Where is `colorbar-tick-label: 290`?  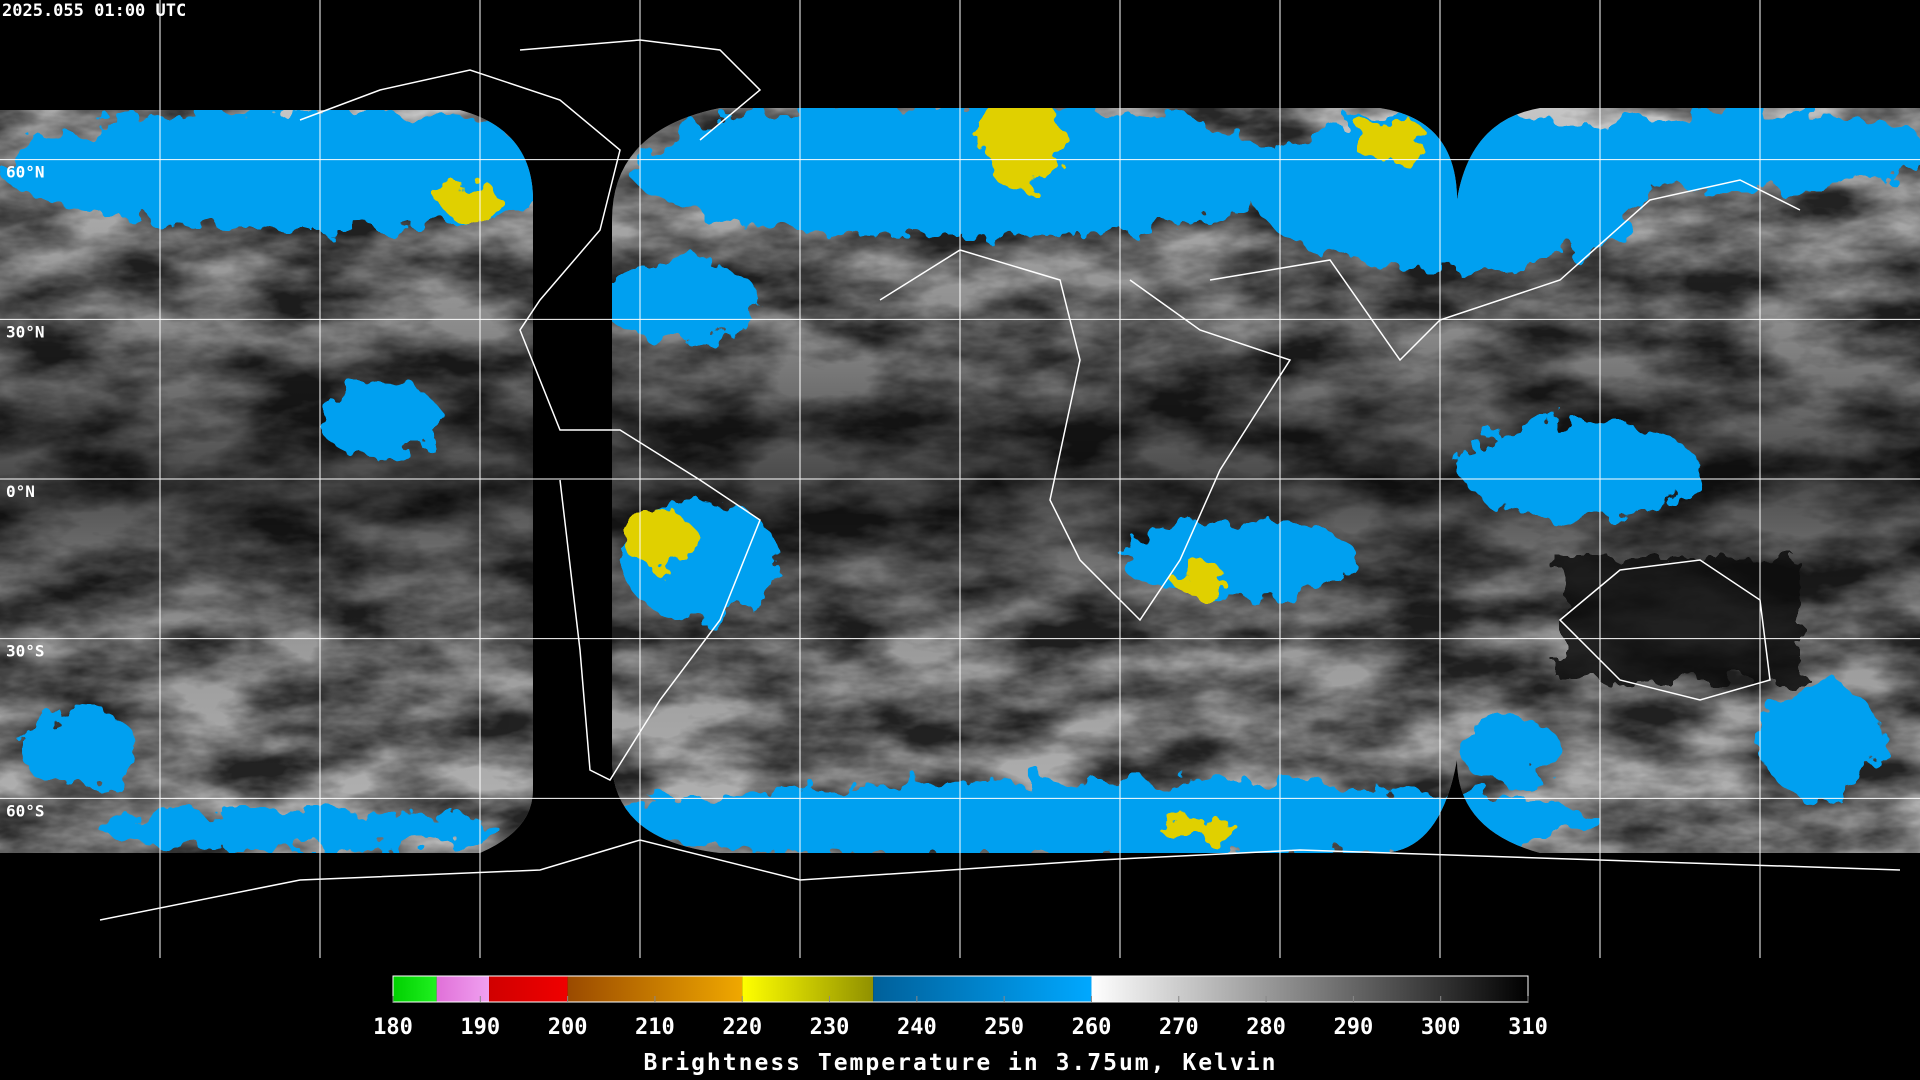 colorbar-tick-label: 290 is located at coordinates (1354, 1027).